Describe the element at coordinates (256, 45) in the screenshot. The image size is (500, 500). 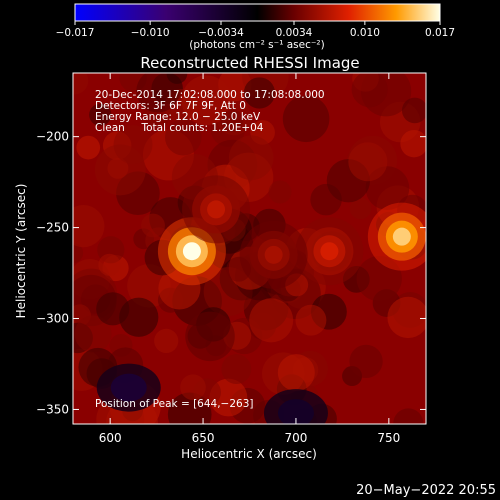
I see `colorbar-unit-label: (photons cm⁻² s⁻¹ asec⁻²)` at that location.